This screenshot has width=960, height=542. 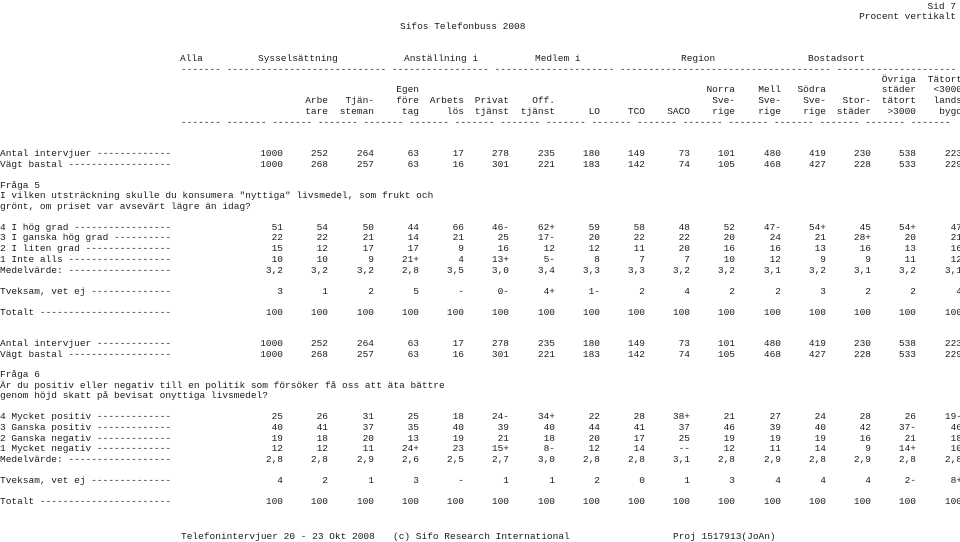 What do you see at coordinates (720, 89) in the screenshot?
I see `column-header: Norra` at bounding box center [720, 89].